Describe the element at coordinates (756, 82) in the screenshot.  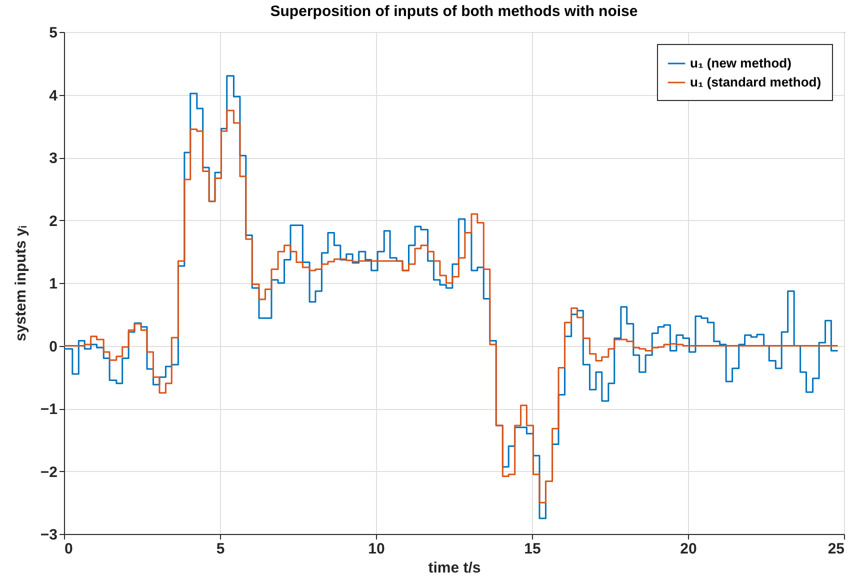
I see `legend-label: u₁ (standard method)` at that location.